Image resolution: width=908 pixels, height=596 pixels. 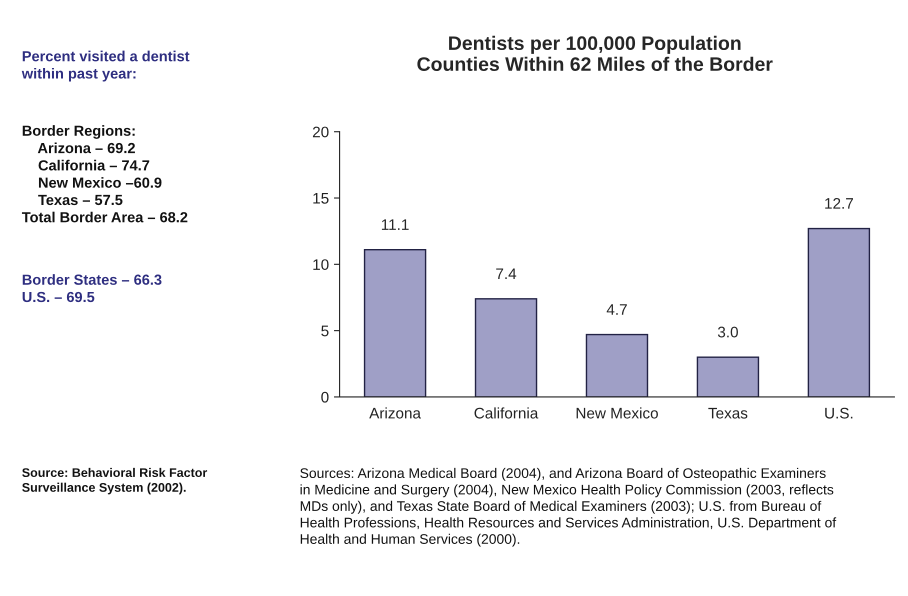 What do you see at coordinates (838, 413) in the screenshot?
I see `x-tick-label: U.S.` at bounding box center [838, 413].